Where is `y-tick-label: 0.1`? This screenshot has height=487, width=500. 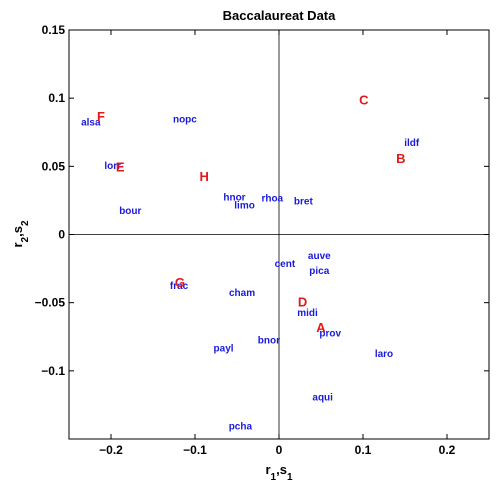 y-tick-label: 0.1 is located at coordinates (56, 98).